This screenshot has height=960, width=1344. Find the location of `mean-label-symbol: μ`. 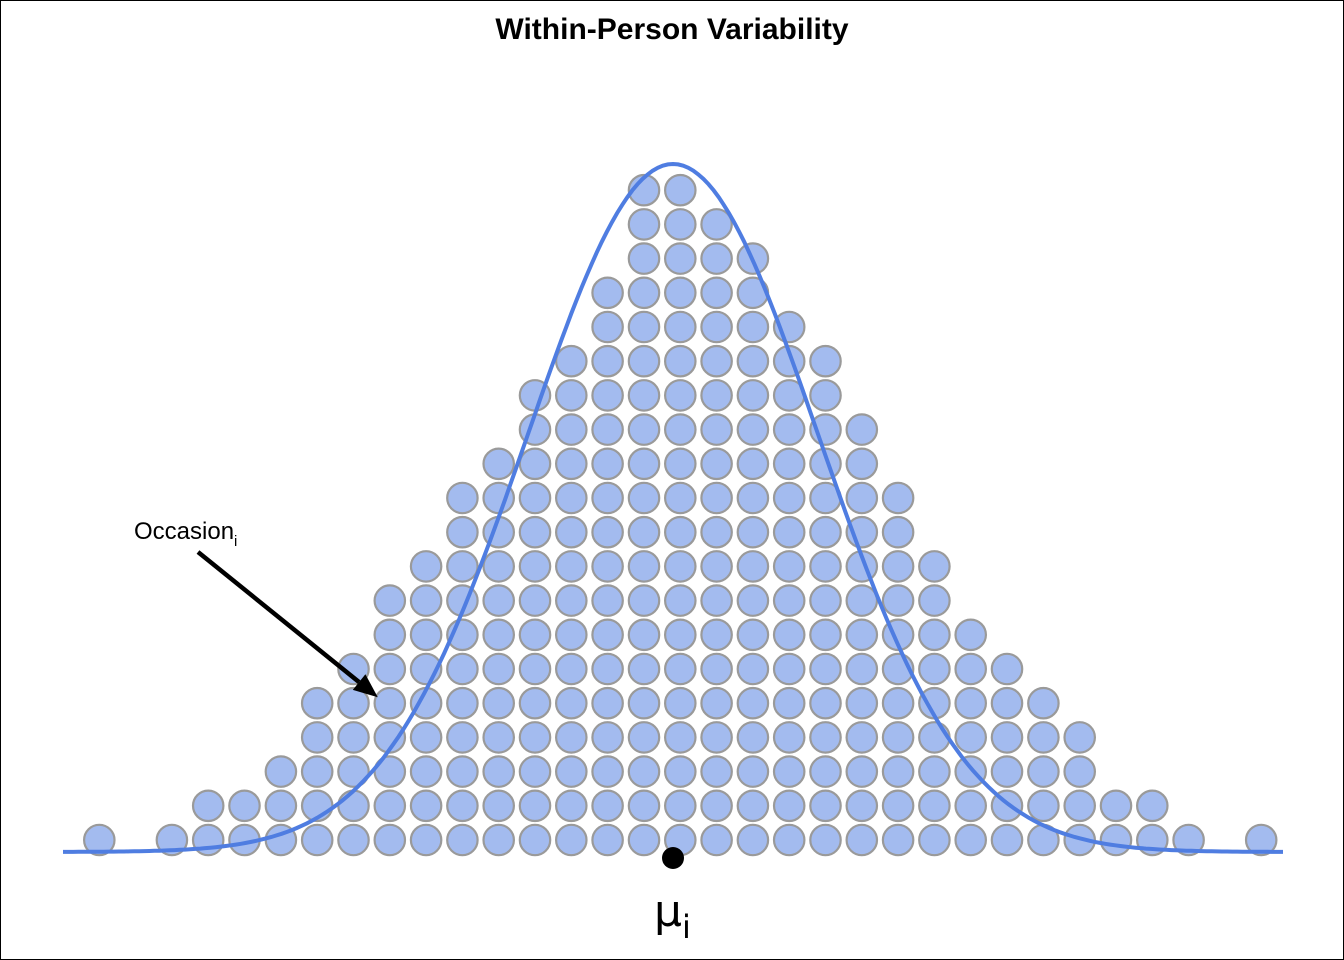

mean-label-symbol: μ is located at coordinates (668, 911).